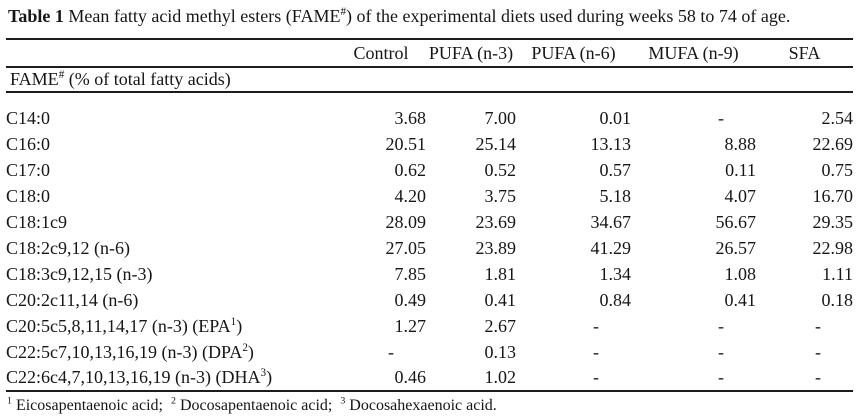 The image size is (859, 418). I want to click on value-cell: 23.89, so click(496, 247).